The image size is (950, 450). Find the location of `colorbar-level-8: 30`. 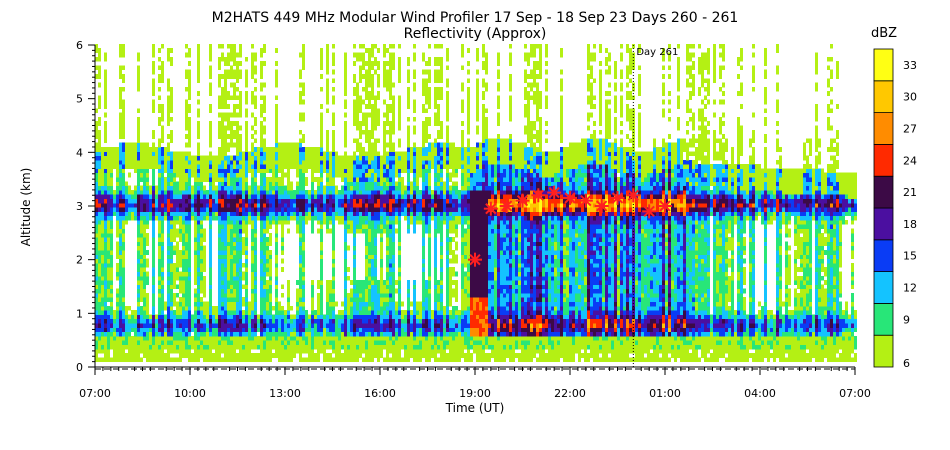

colorbar-level-8: 30 is located at coordinates (910, 97).